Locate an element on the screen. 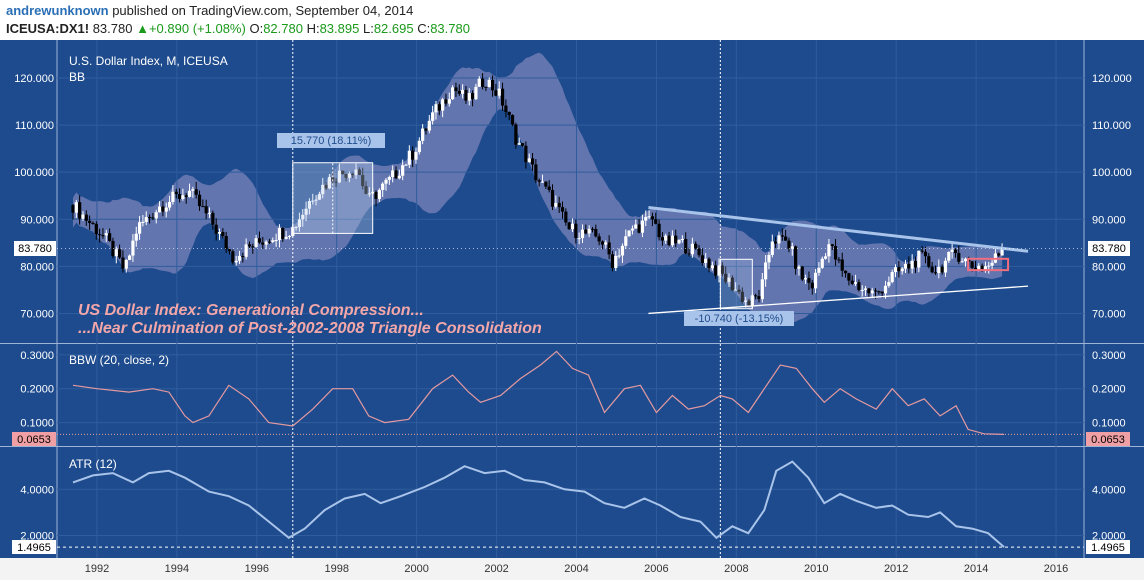 Image resolution: width=1144 pixels, height=580 pixels. price-y-tick-right: 110.000 is located at coordinates (1111, 126).